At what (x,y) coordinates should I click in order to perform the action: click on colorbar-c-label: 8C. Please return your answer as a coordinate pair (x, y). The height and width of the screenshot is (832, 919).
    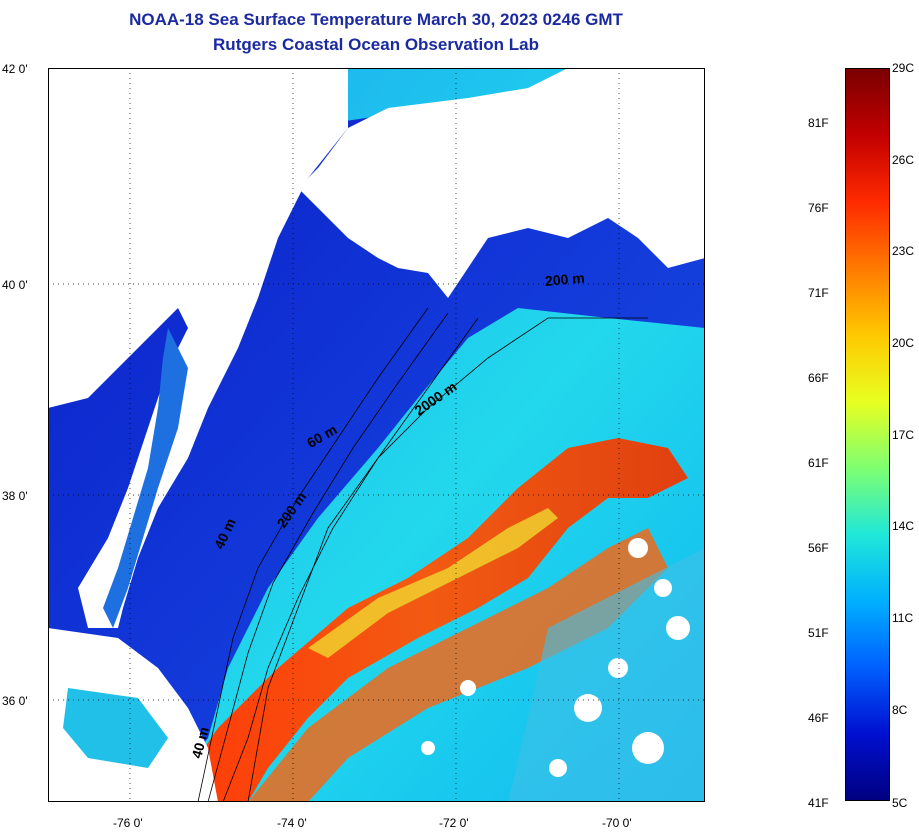
    Looking at the image, I should click on (900, 710).